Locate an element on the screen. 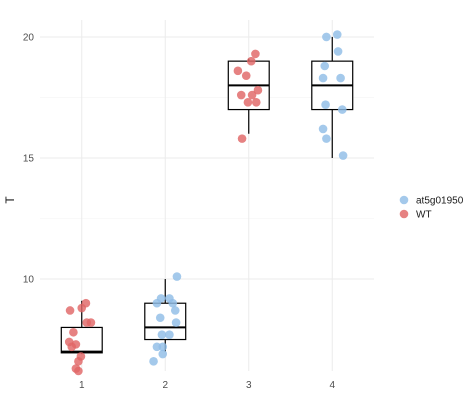 The width and height of the screenshot is (474, 409). x-tick-label: 2 is located at coordinates (165, 385).